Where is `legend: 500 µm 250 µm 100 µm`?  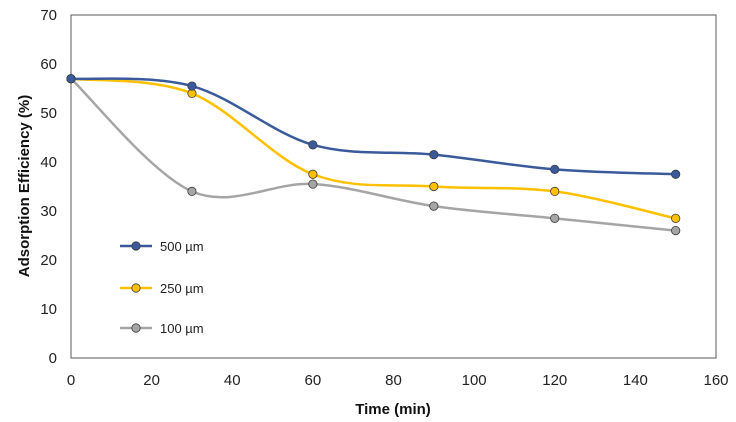
legend: 500 µm 250 µm 100 µm is located at coordinates (162, 287).